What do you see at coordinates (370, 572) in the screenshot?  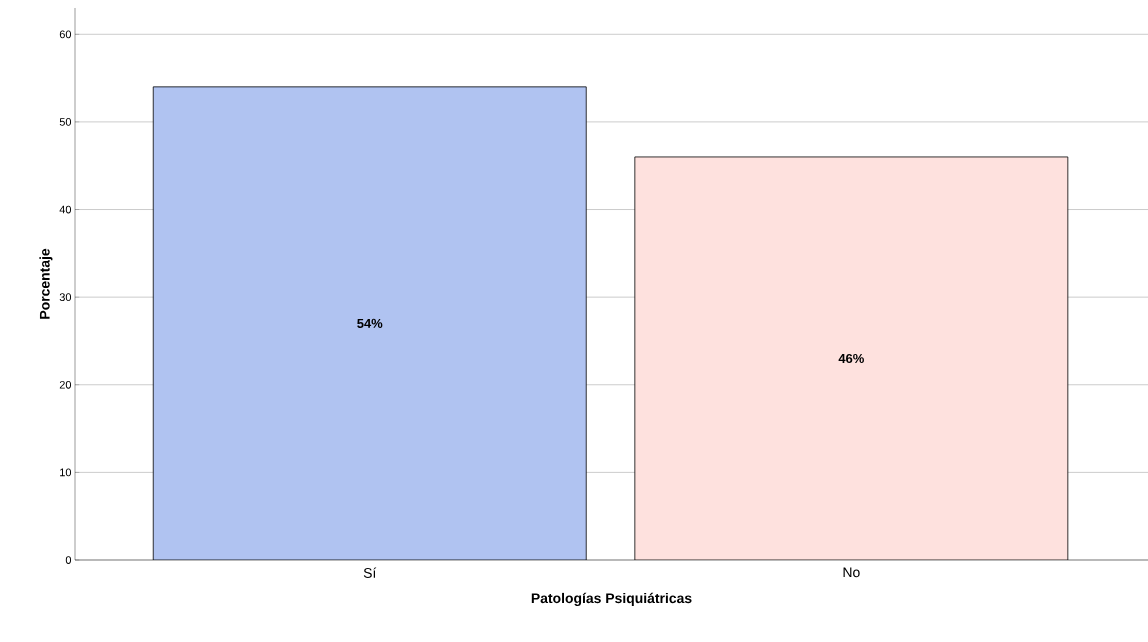 I see `x-tick-label: Sí` at bounding box center [370, 572].